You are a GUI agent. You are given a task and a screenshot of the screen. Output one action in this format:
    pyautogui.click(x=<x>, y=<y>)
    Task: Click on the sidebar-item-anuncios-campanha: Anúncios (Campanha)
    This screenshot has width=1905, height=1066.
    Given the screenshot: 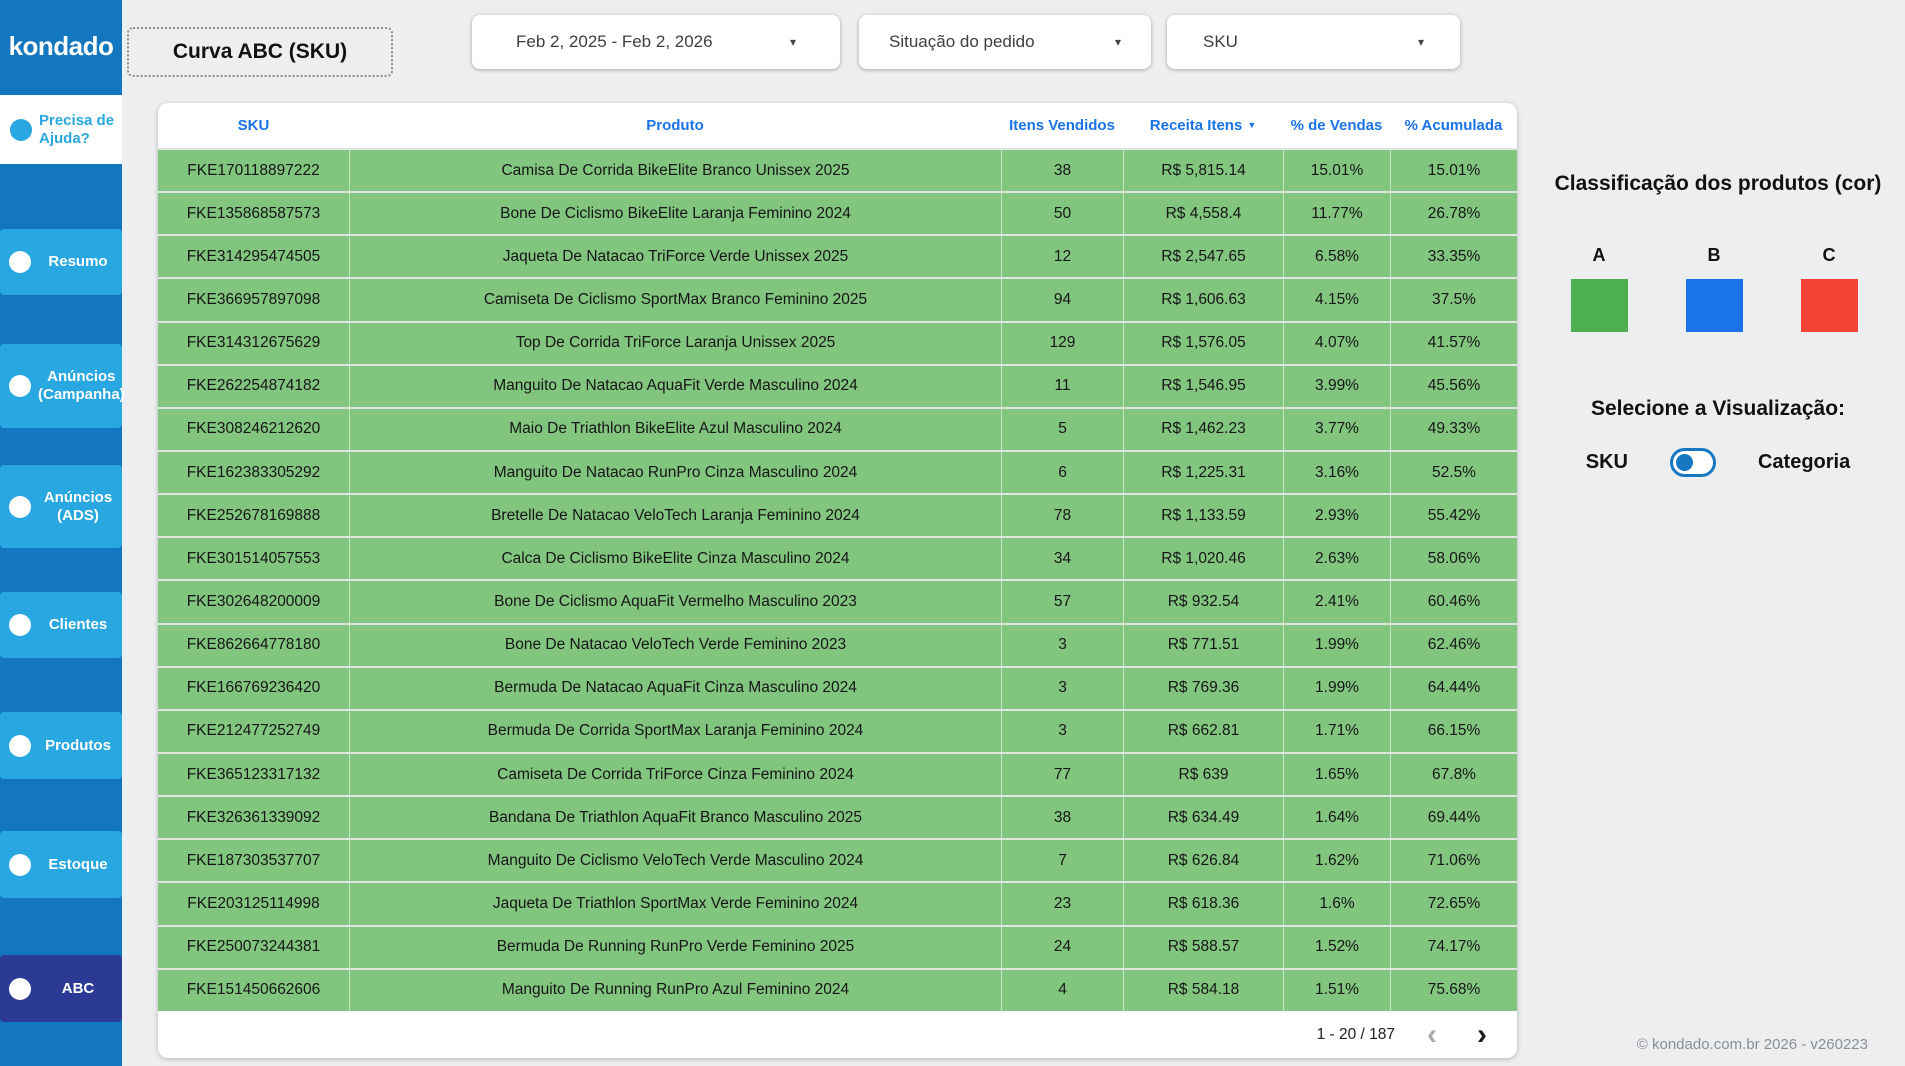 What is the action you would take?
    pyautogui.click(x=62, y=386)
    